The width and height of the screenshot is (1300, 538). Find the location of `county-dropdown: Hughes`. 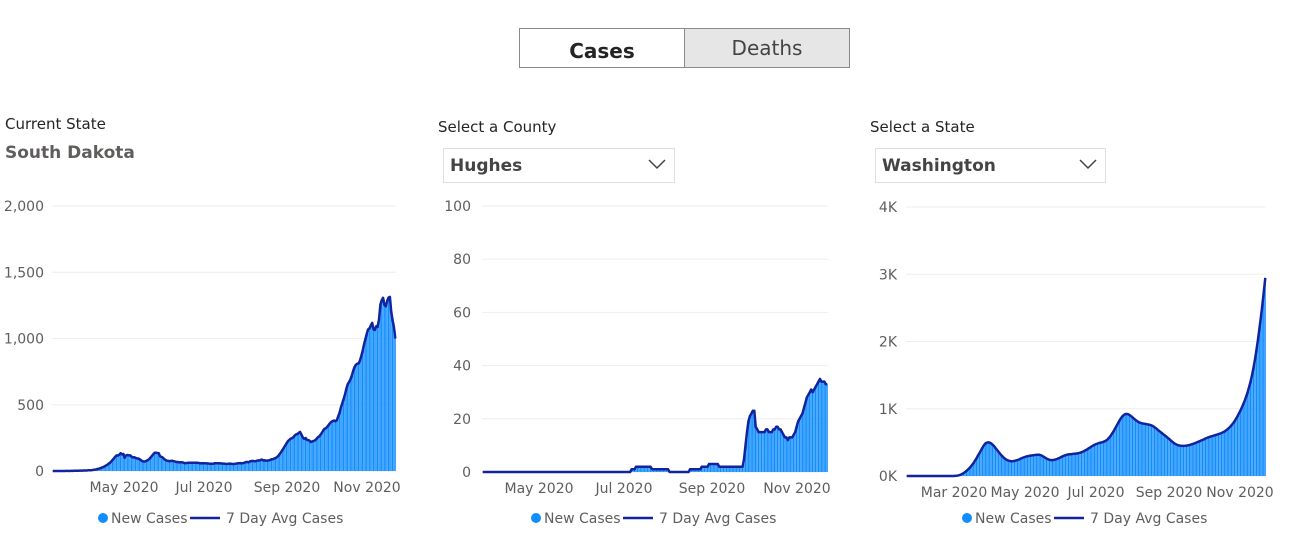

county-dropdown: Hughes is located at coordinates (559, 165).